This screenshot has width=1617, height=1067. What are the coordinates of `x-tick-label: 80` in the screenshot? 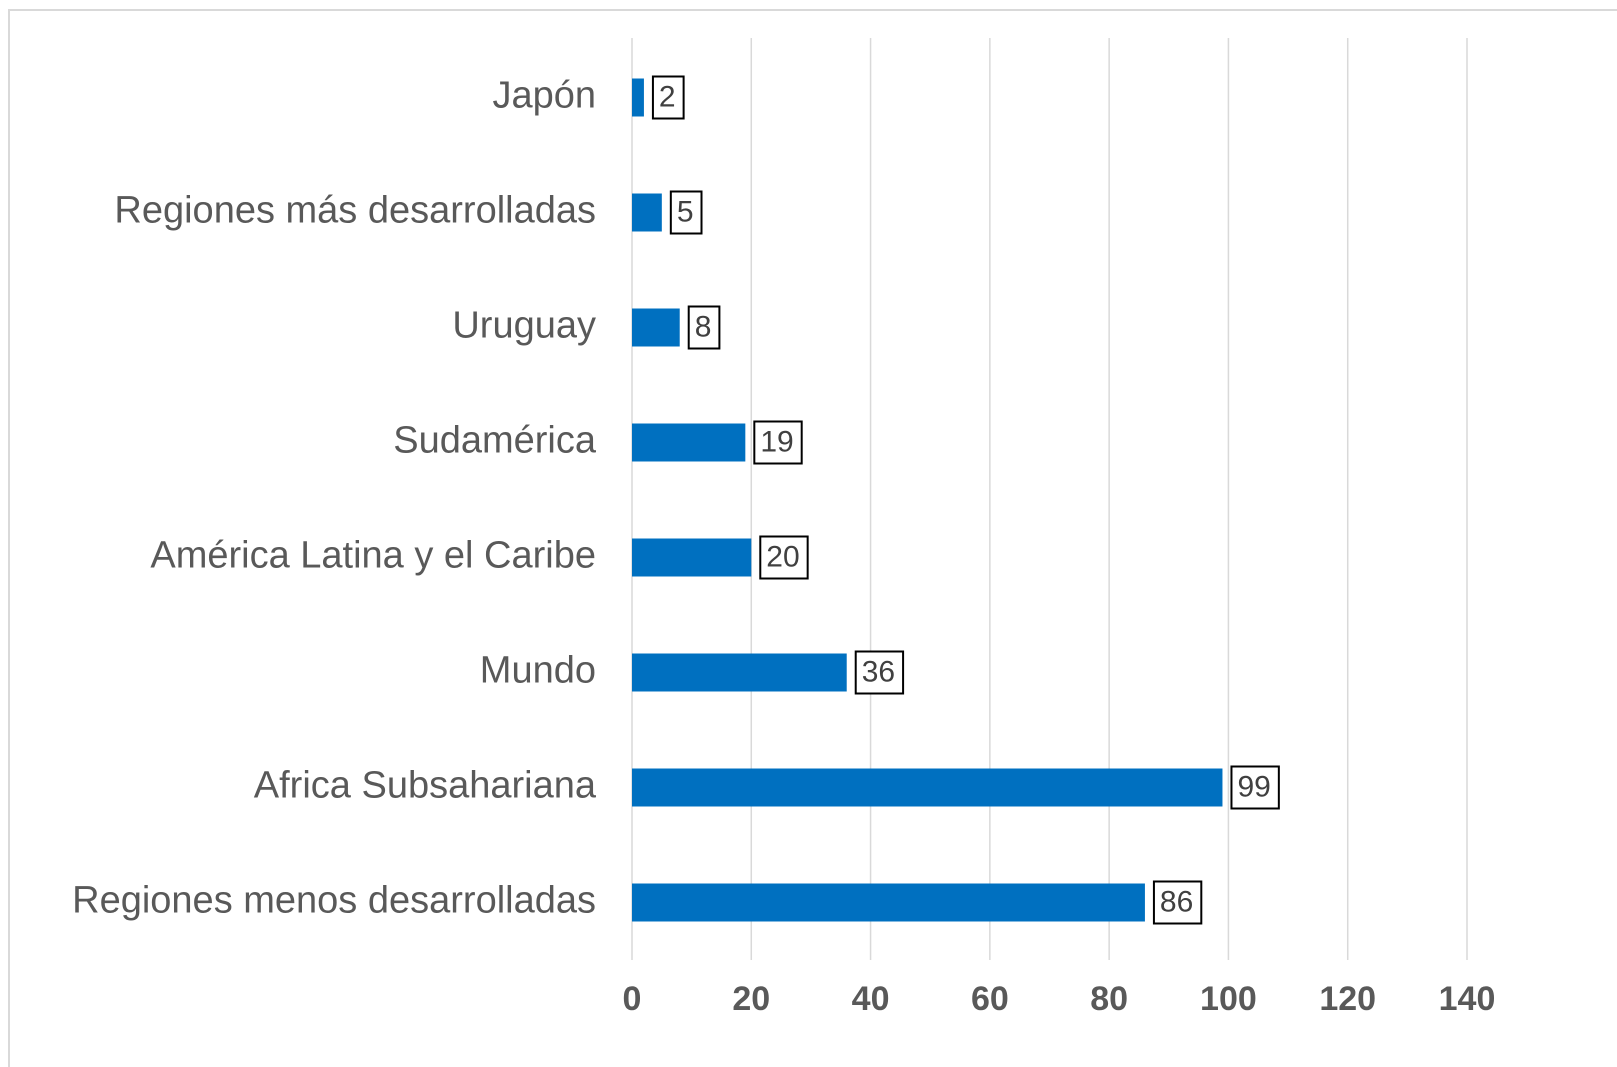 It's located at (1109, 999).